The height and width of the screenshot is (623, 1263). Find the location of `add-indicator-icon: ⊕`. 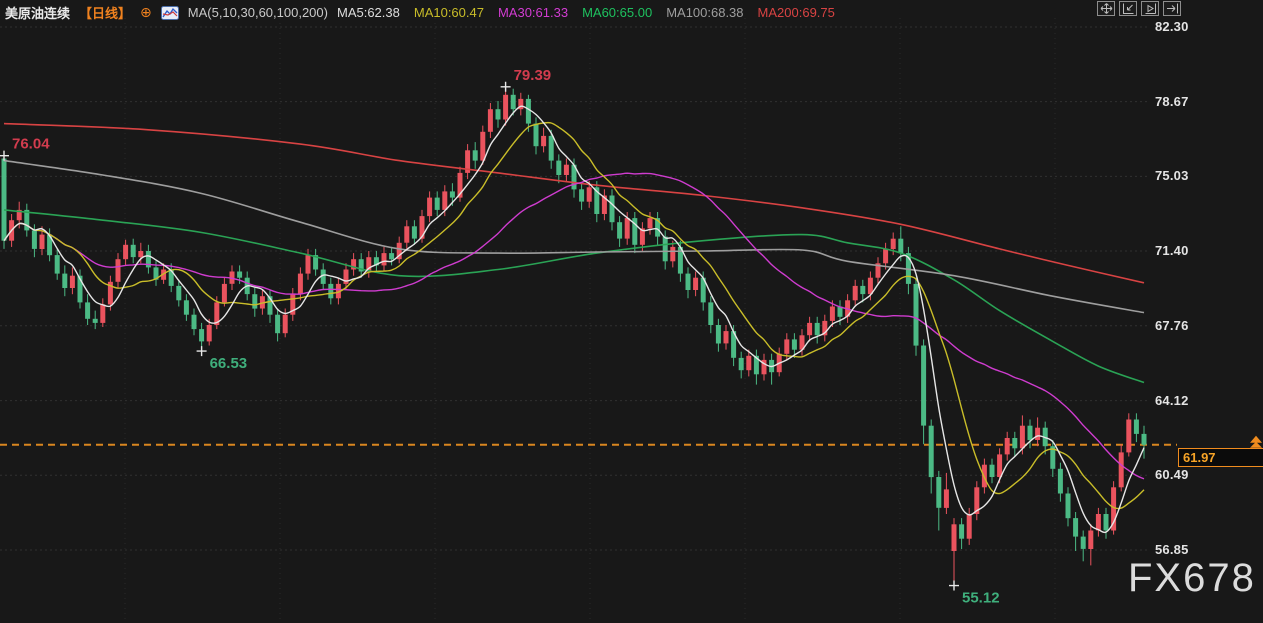

add-indicator-icon: ⊕ is located at coordinates (146, 12).